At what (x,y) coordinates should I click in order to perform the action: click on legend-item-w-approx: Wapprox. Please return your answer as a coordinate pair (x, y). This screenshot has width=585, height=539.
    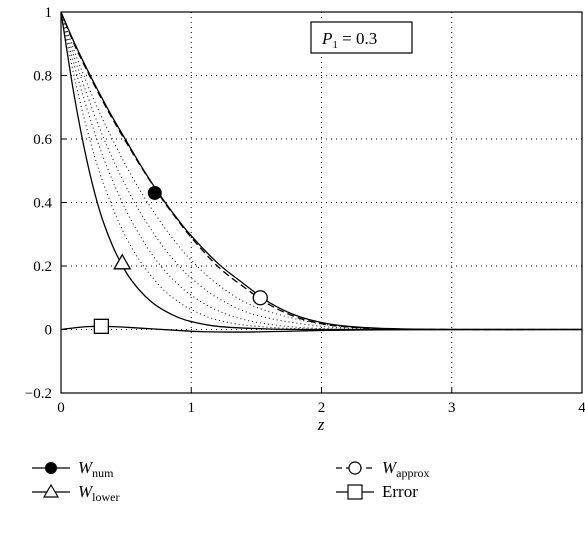
    Looking at the image, I should click on (383, 469).